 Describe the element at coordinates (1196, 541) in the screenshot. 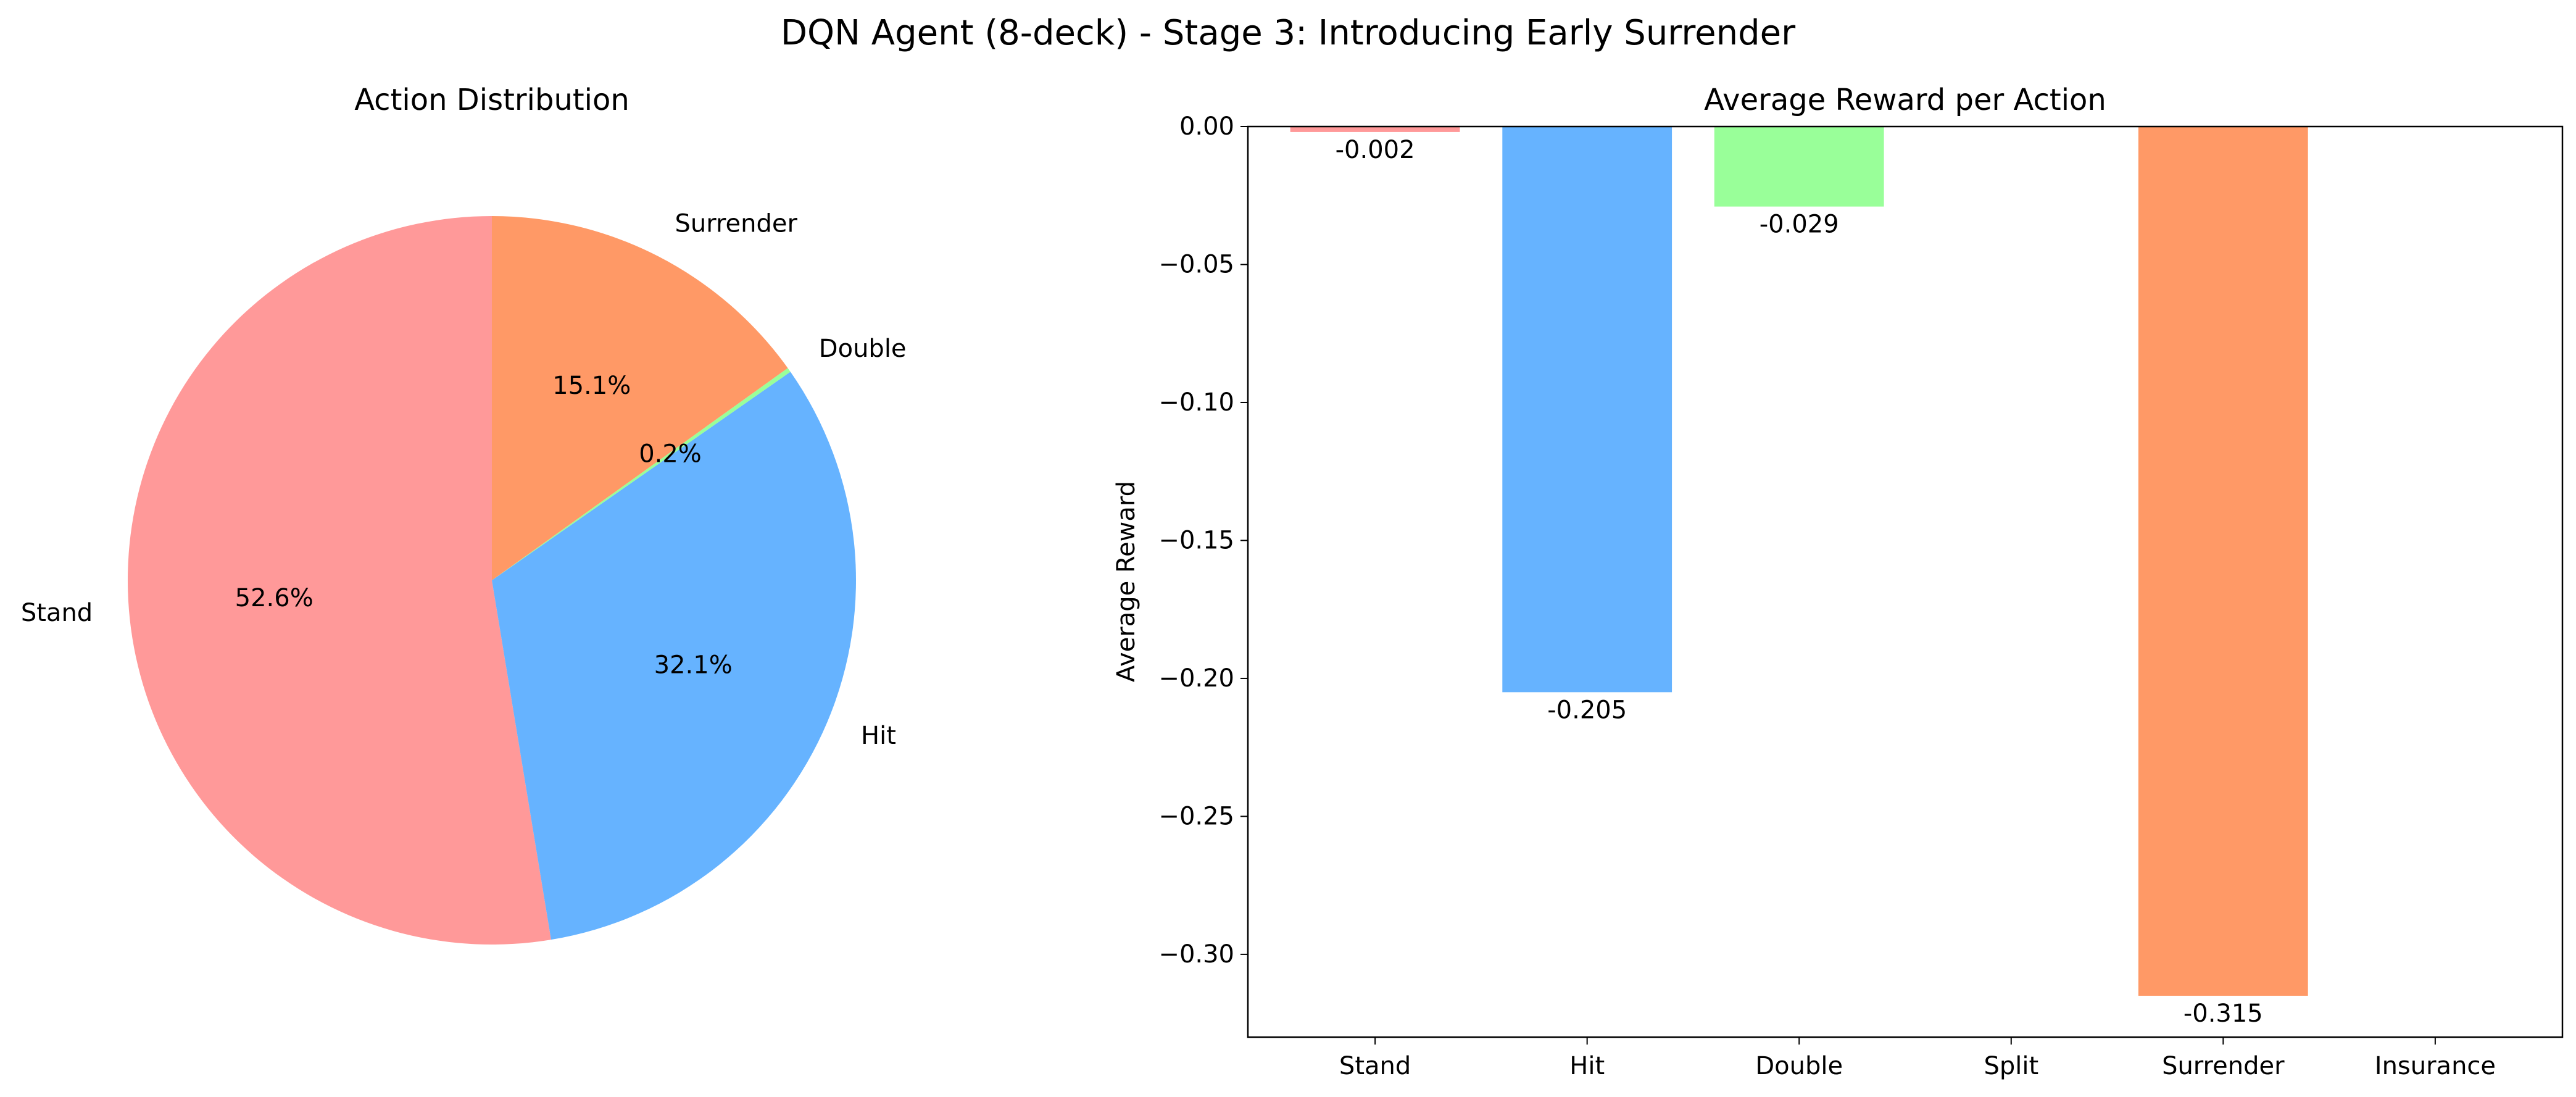

I see `y-tick-label: −0.15` at that location.